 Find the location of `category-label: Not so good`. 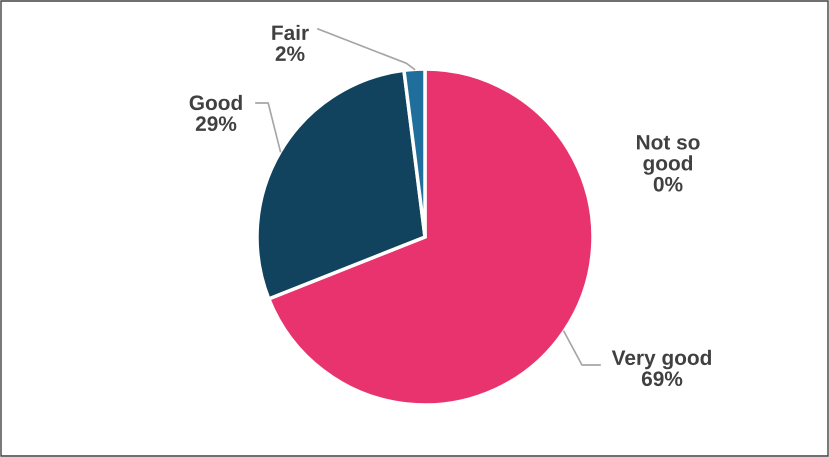

category-label: Not so good is located at coordinates (668, 155).